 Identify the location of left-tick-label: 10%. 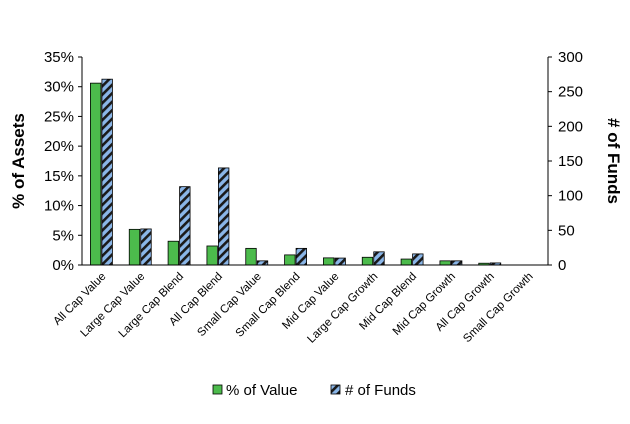
(59, 206).